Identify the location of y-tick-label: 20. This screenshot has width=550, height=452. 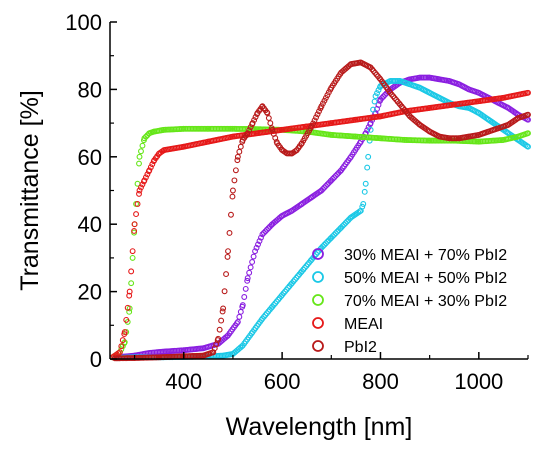
(90, 292).